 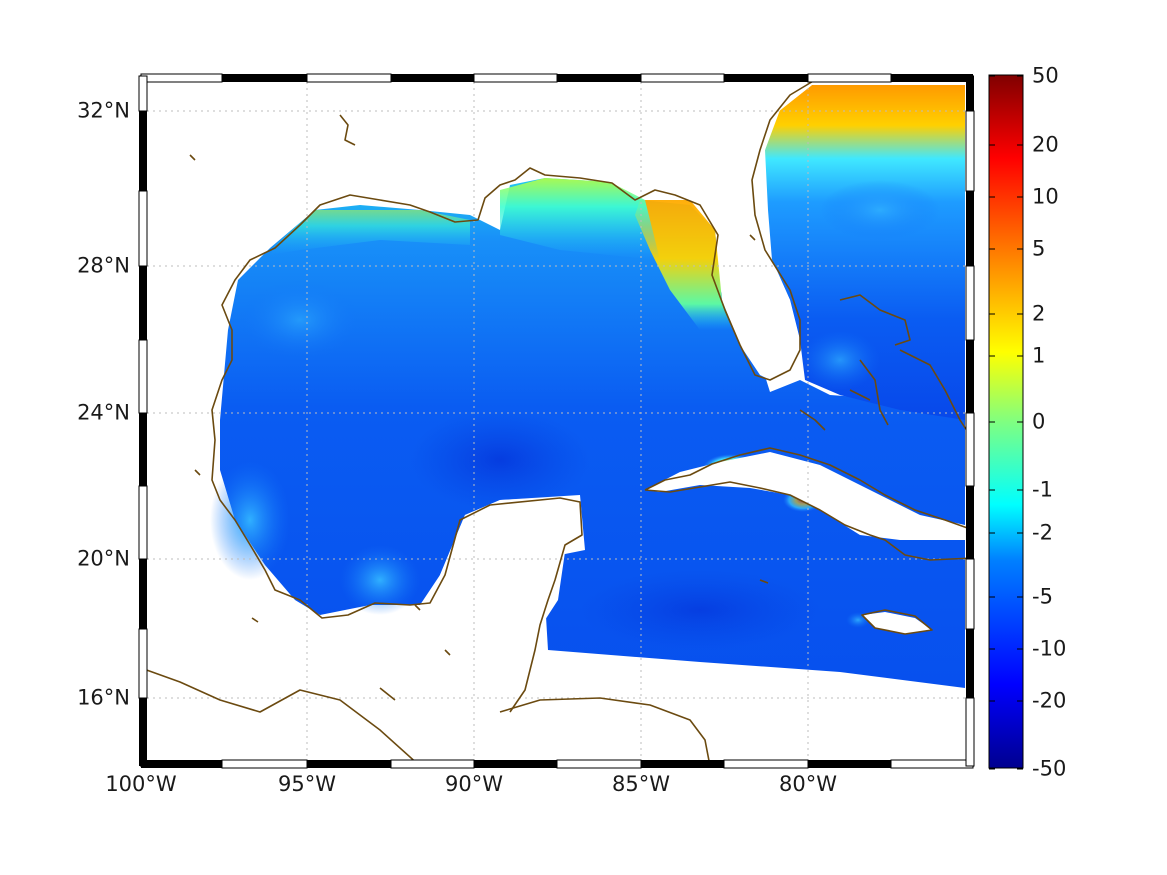 I want to click on land-yucatan, so click(x=505, y=598).